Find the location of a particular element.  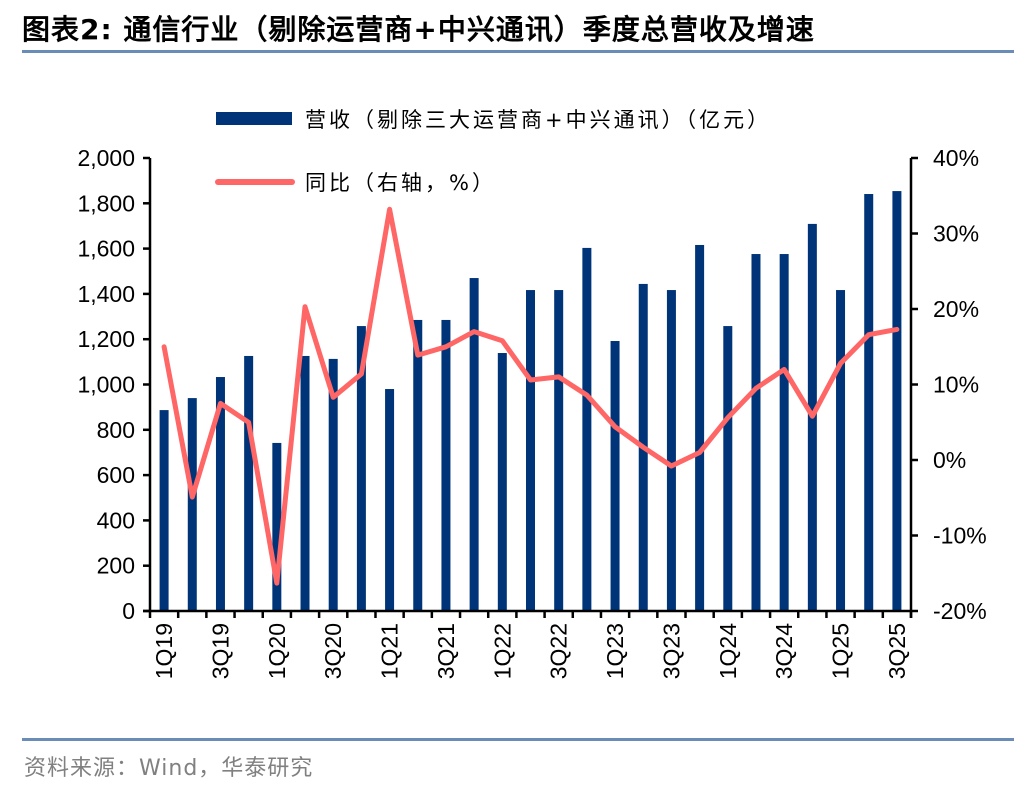

x-tick-label: 3Q19 is located at coordinates (220, 651).